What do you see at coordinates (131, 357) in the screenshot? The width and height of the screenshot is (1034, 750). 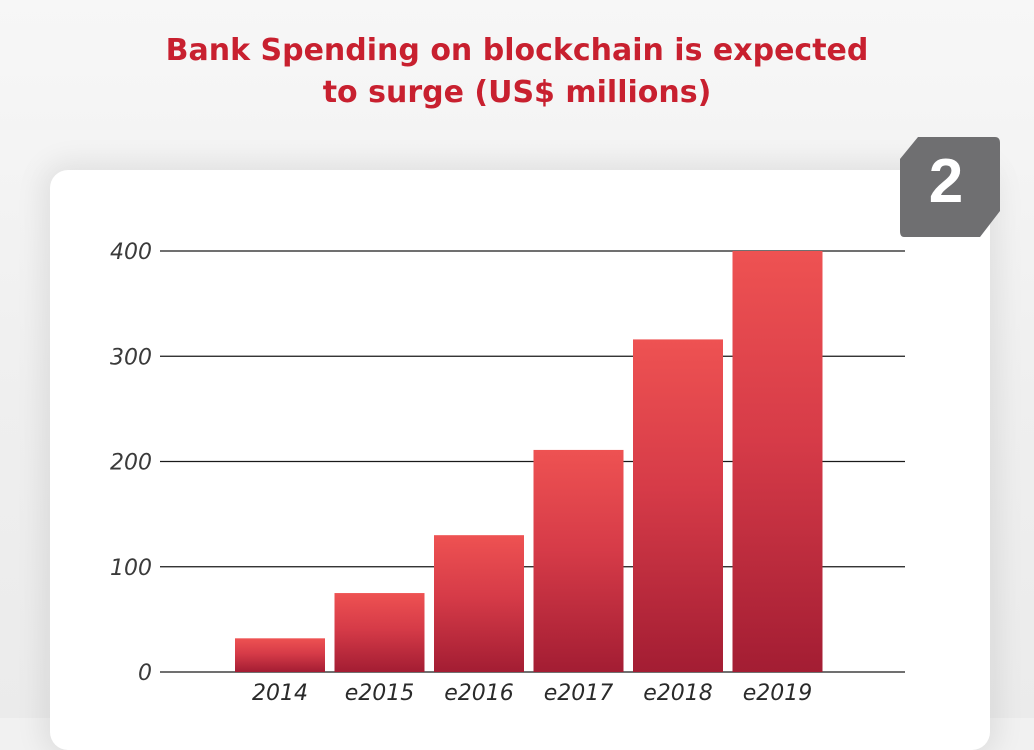 I see `y-tick-label-300: 300` at bounding box center [131, 357].